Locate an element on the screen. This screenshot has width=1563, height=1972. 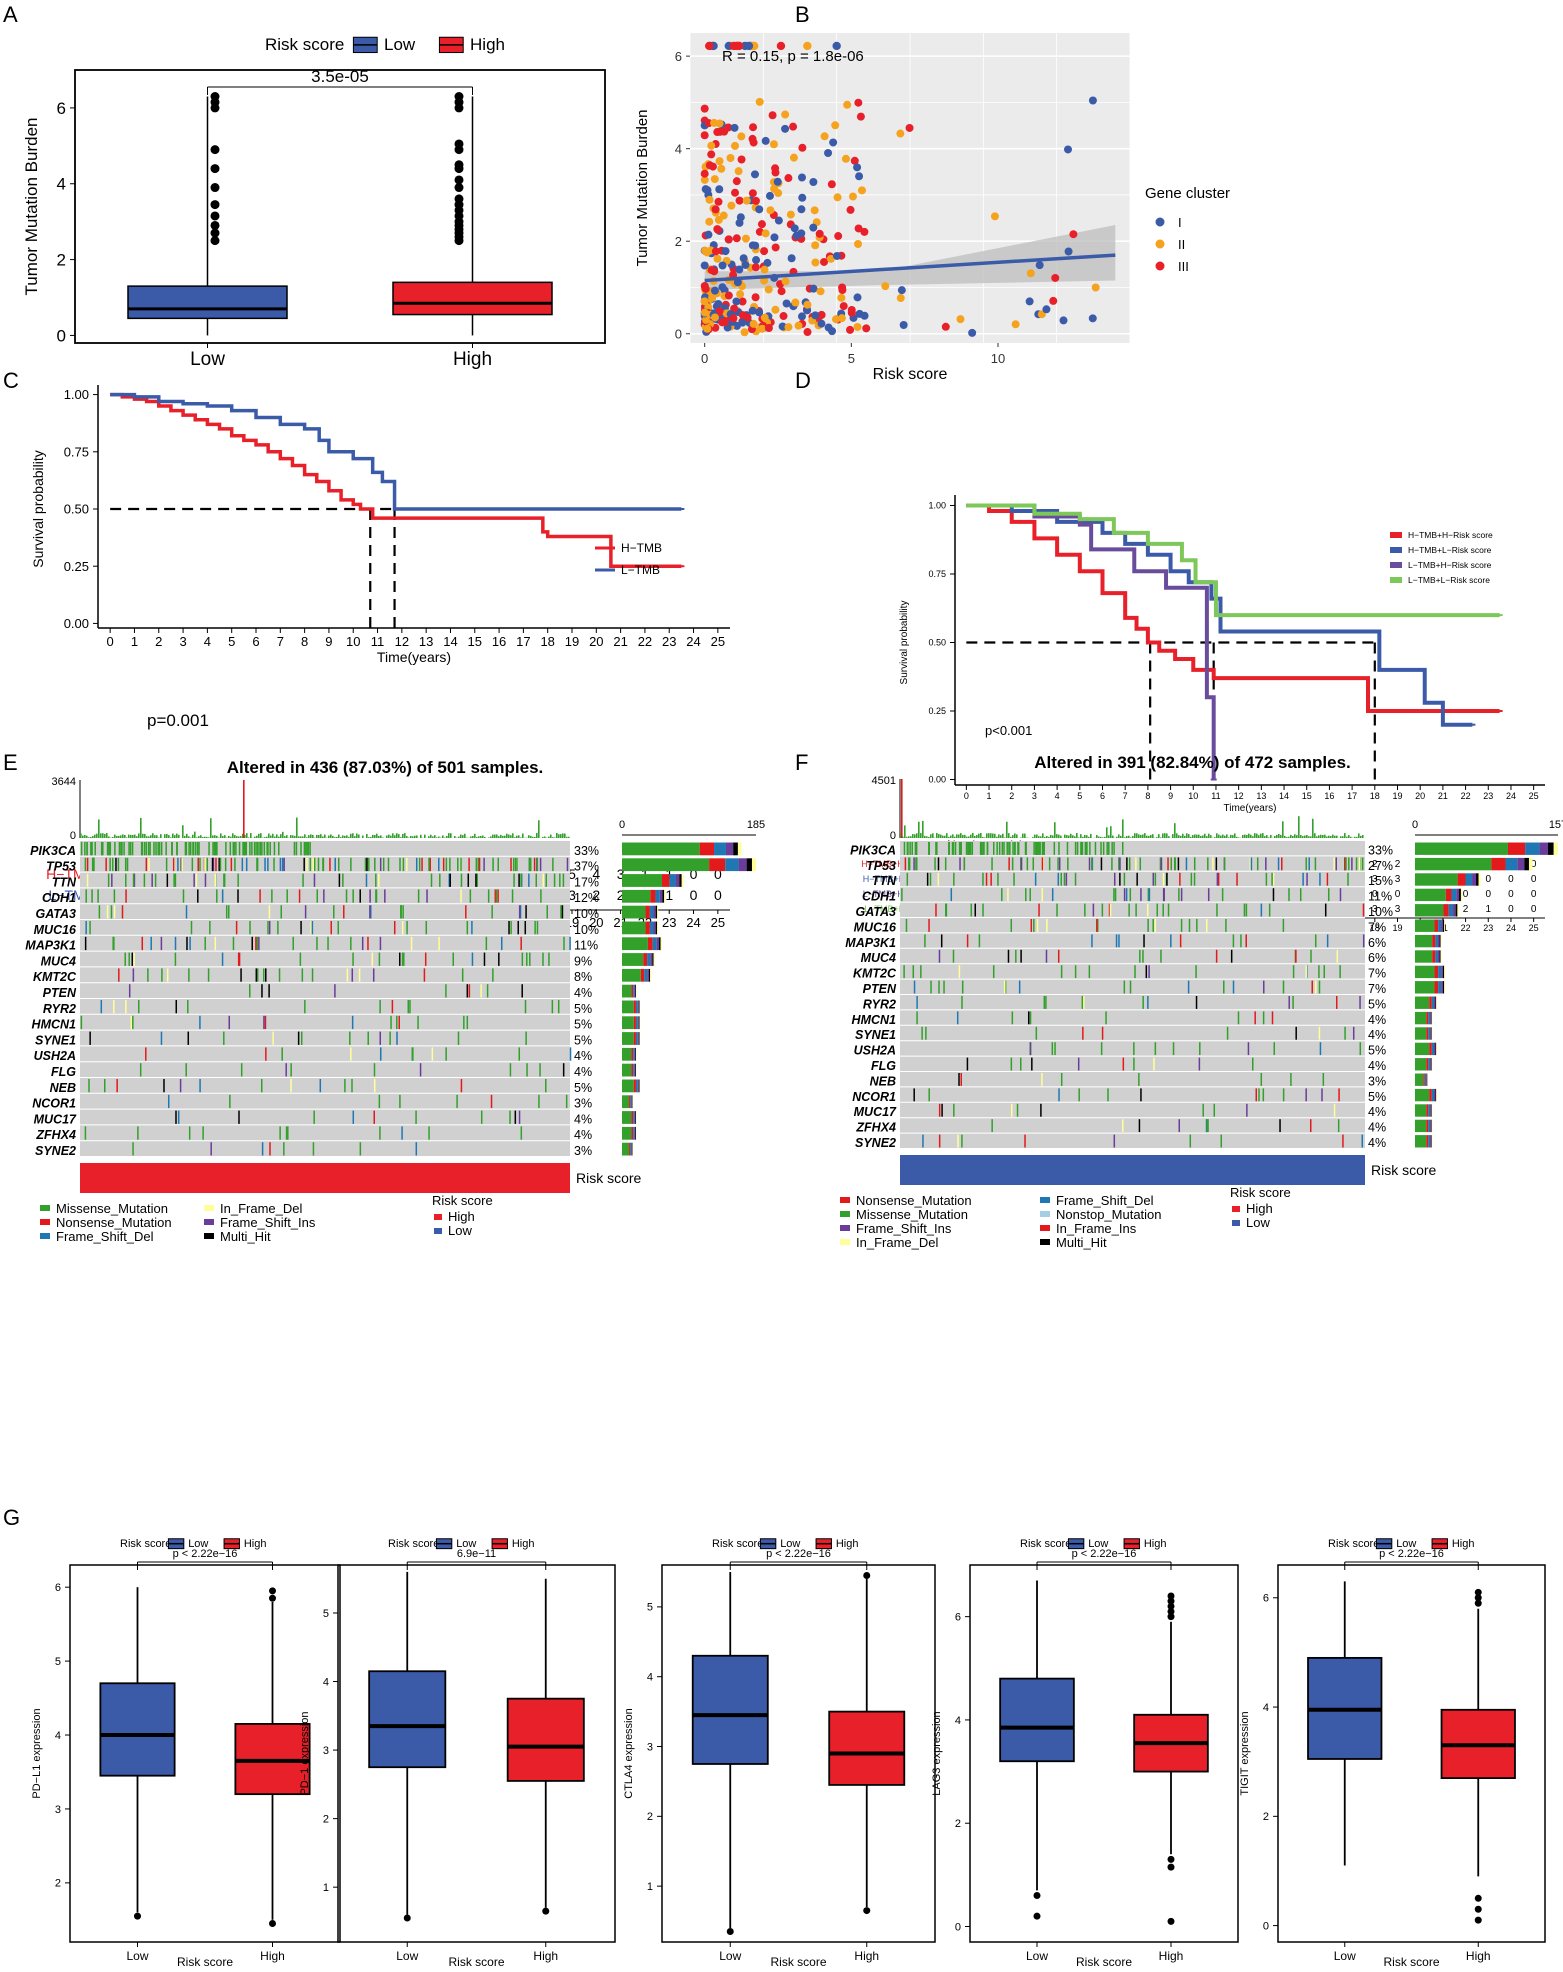
a-pvalue: 3.5e-05 is located at coordinates (340, 76).